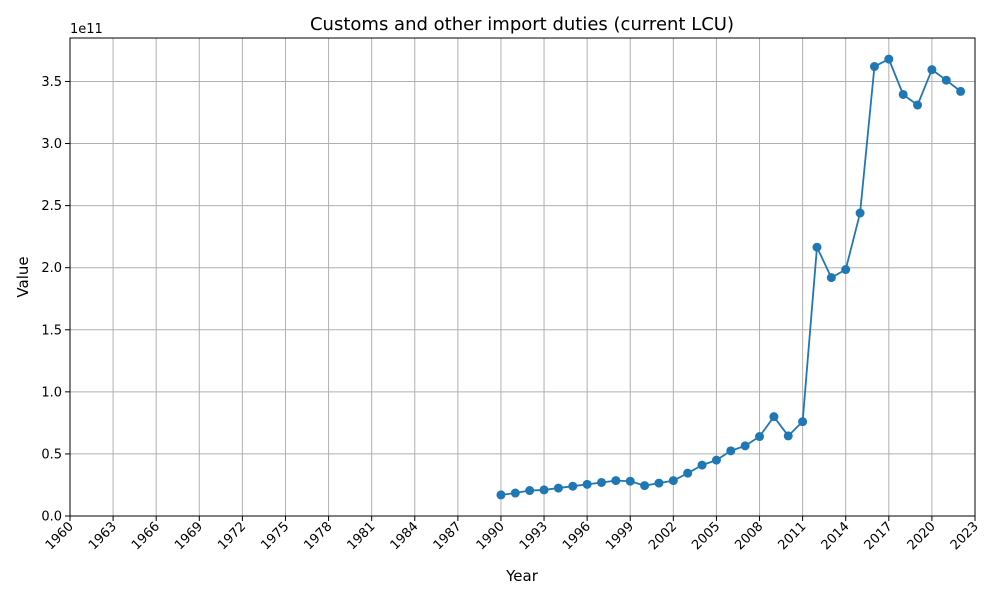 This screenshot has height=600, width=1000. Describe the element at coordinates (663, 536) in the screenshot. I see `x-tick-label: 2002` at that location.